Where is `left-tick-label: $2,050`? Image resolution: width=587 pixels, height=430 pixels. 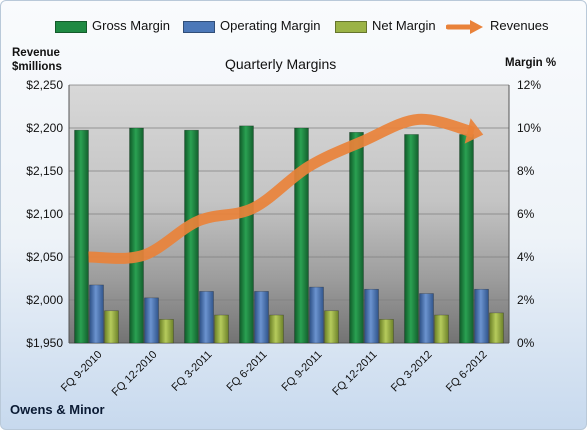 left-tick-label: $2,050 is located at coordinates (44, 257).